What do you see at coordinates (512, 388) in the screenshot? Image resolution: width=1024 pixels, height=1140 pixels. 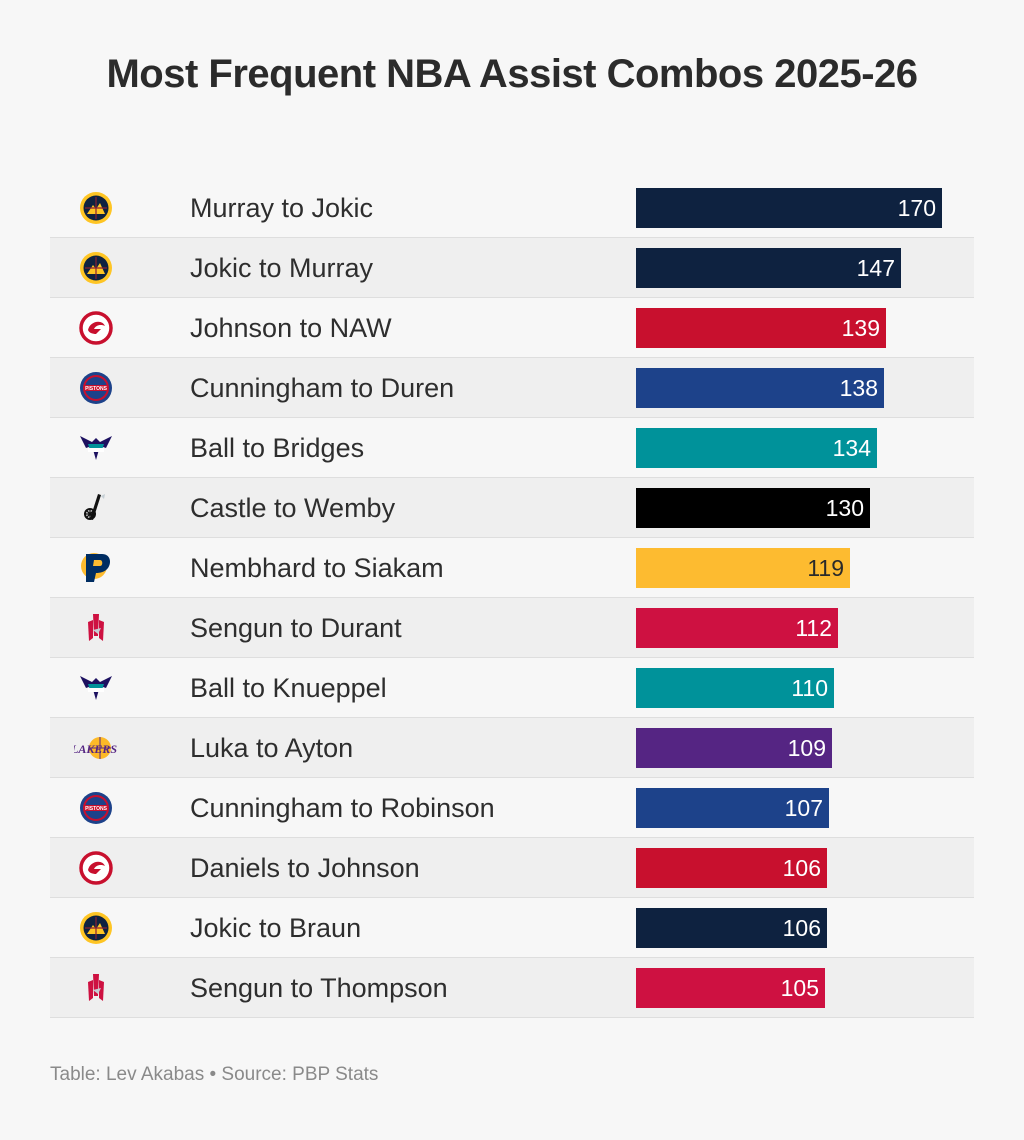 I see `table-row: PISTONS Cunningham to Duren 138` at bounding box center [512, 388].